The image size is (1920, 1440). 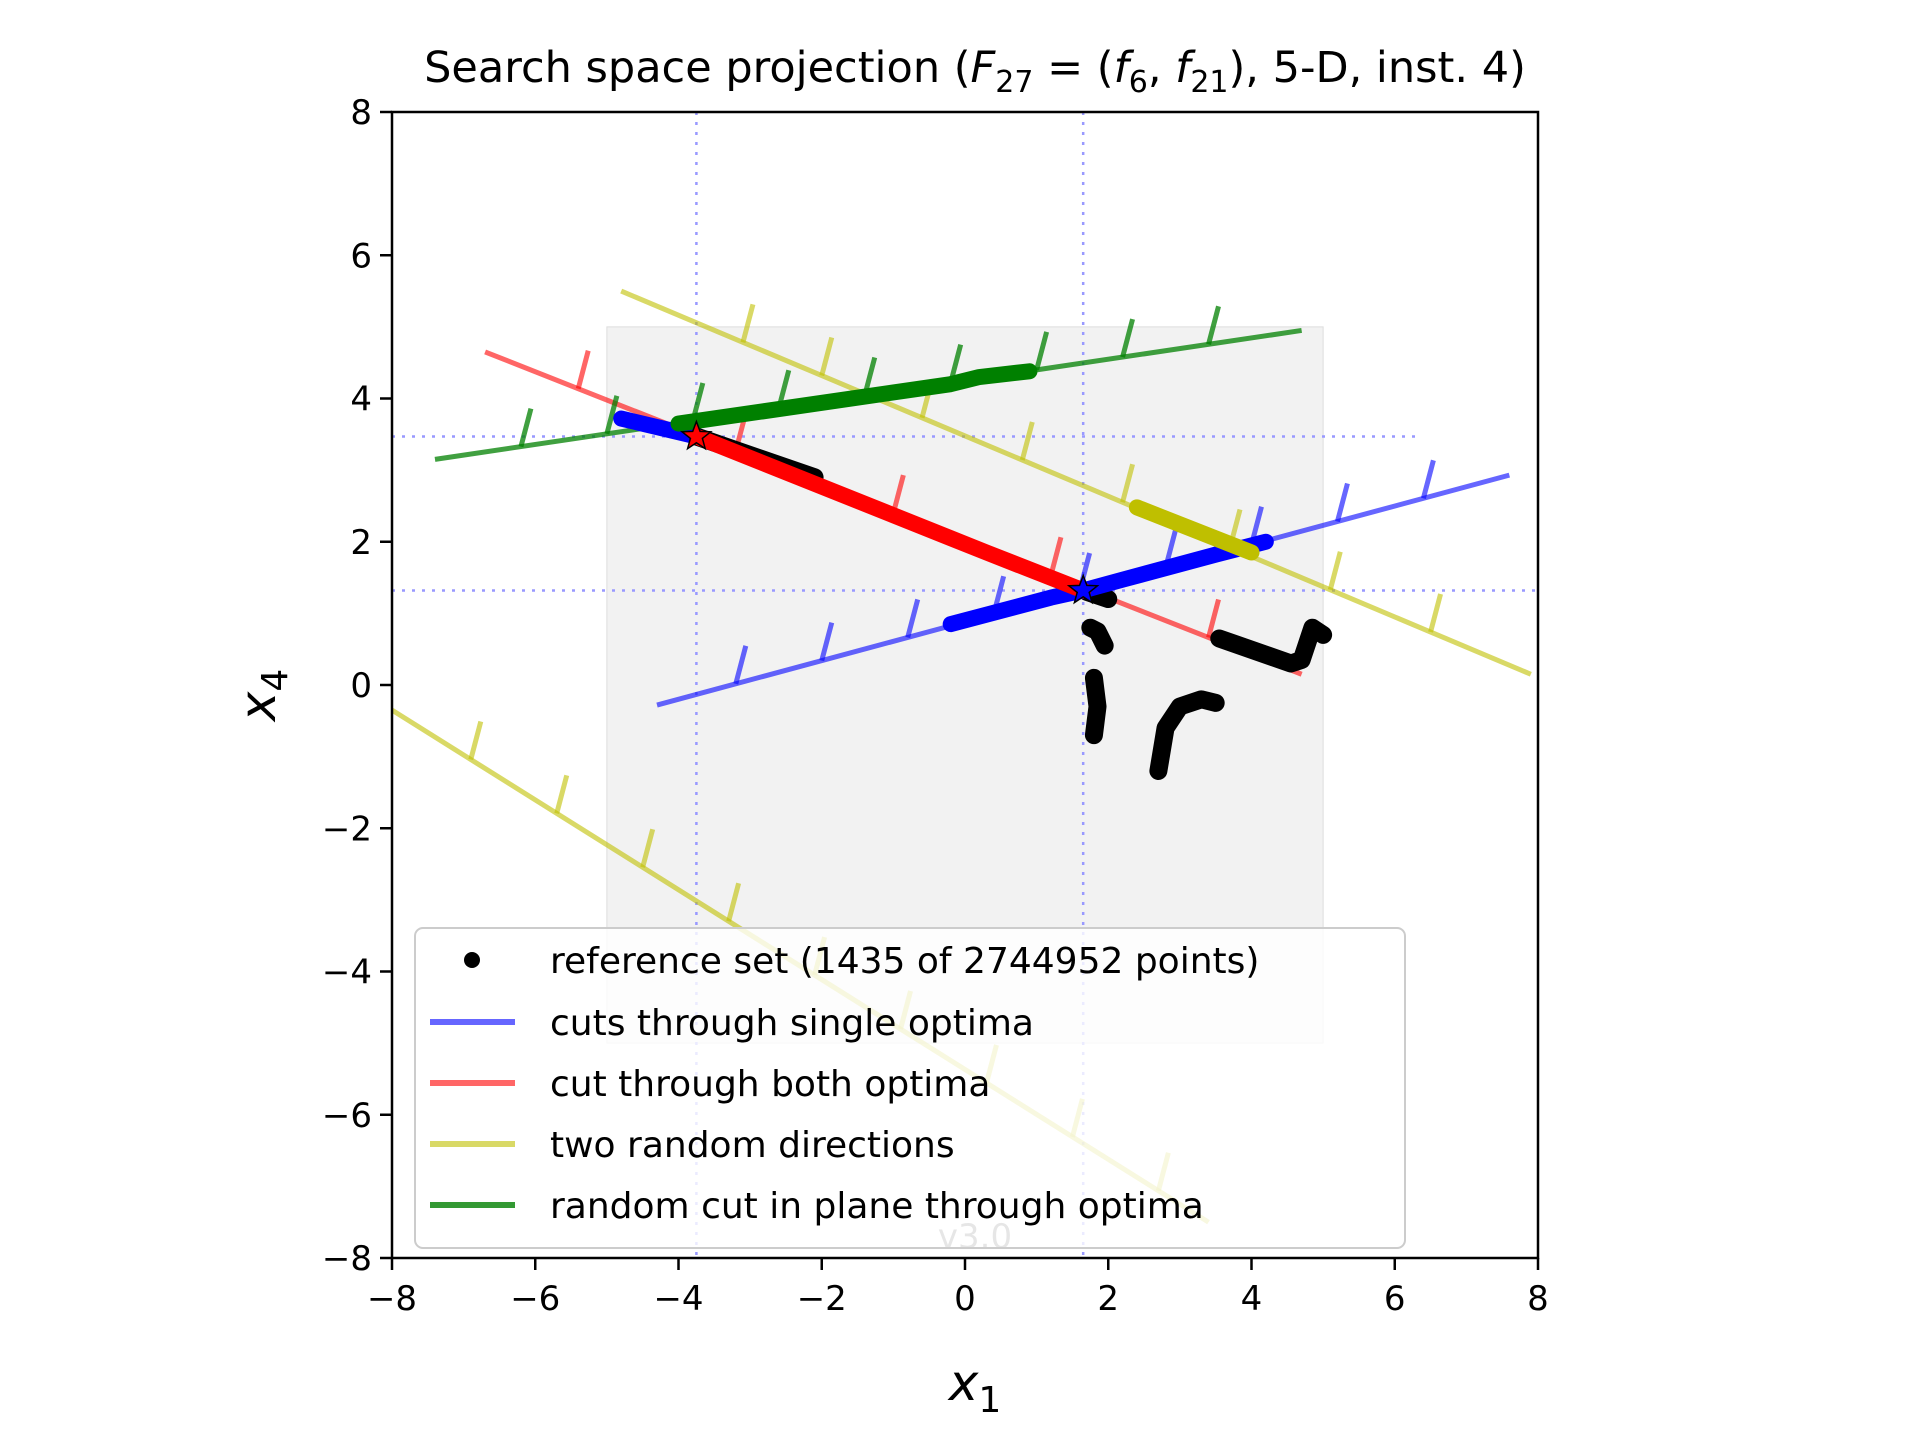 I want to click on y-tick-label-5: 2, so click(x=361, y=543).